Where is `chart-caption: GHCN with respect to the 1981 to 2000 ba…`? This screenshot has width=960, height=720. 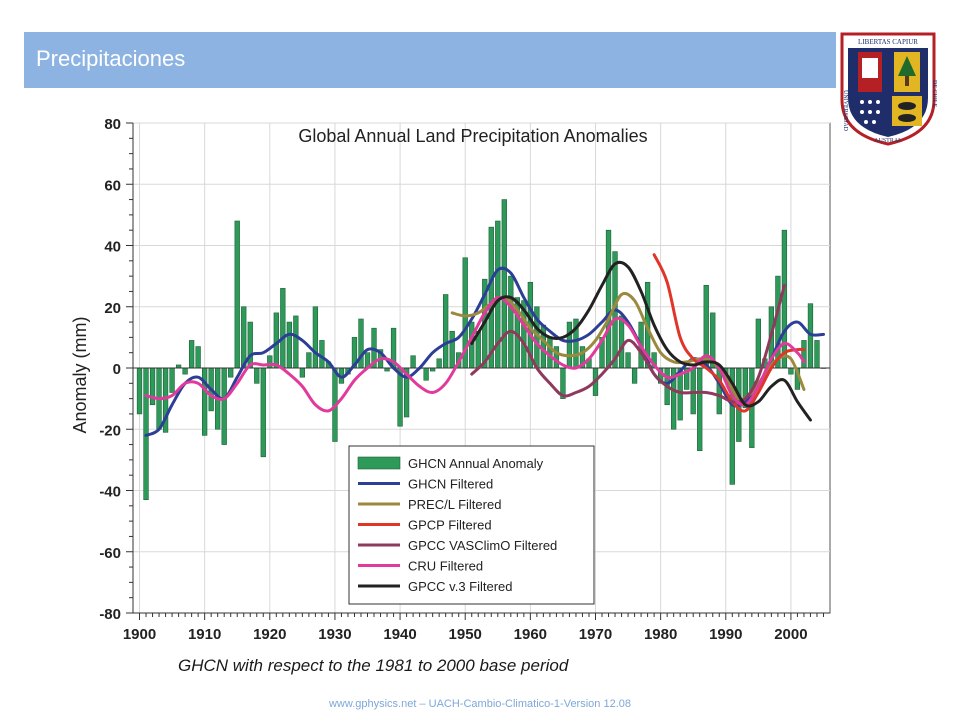
chart-caption: GHCN with respect to the 1981 to 2000 ba… is located at coordinates (373, 665).